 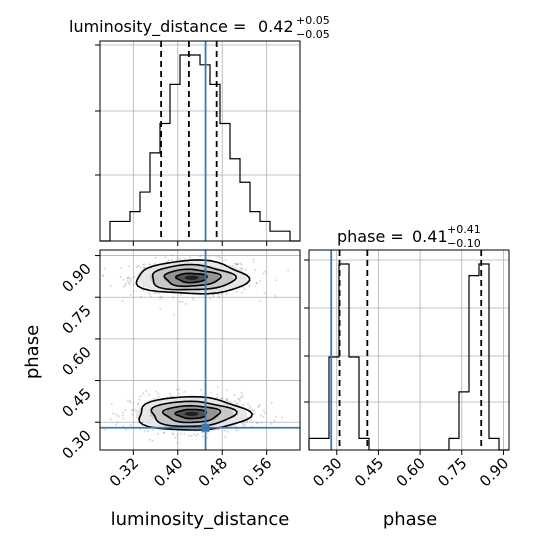 I want to click on histogram-luminosity-distance, so click(x=198, y=143).